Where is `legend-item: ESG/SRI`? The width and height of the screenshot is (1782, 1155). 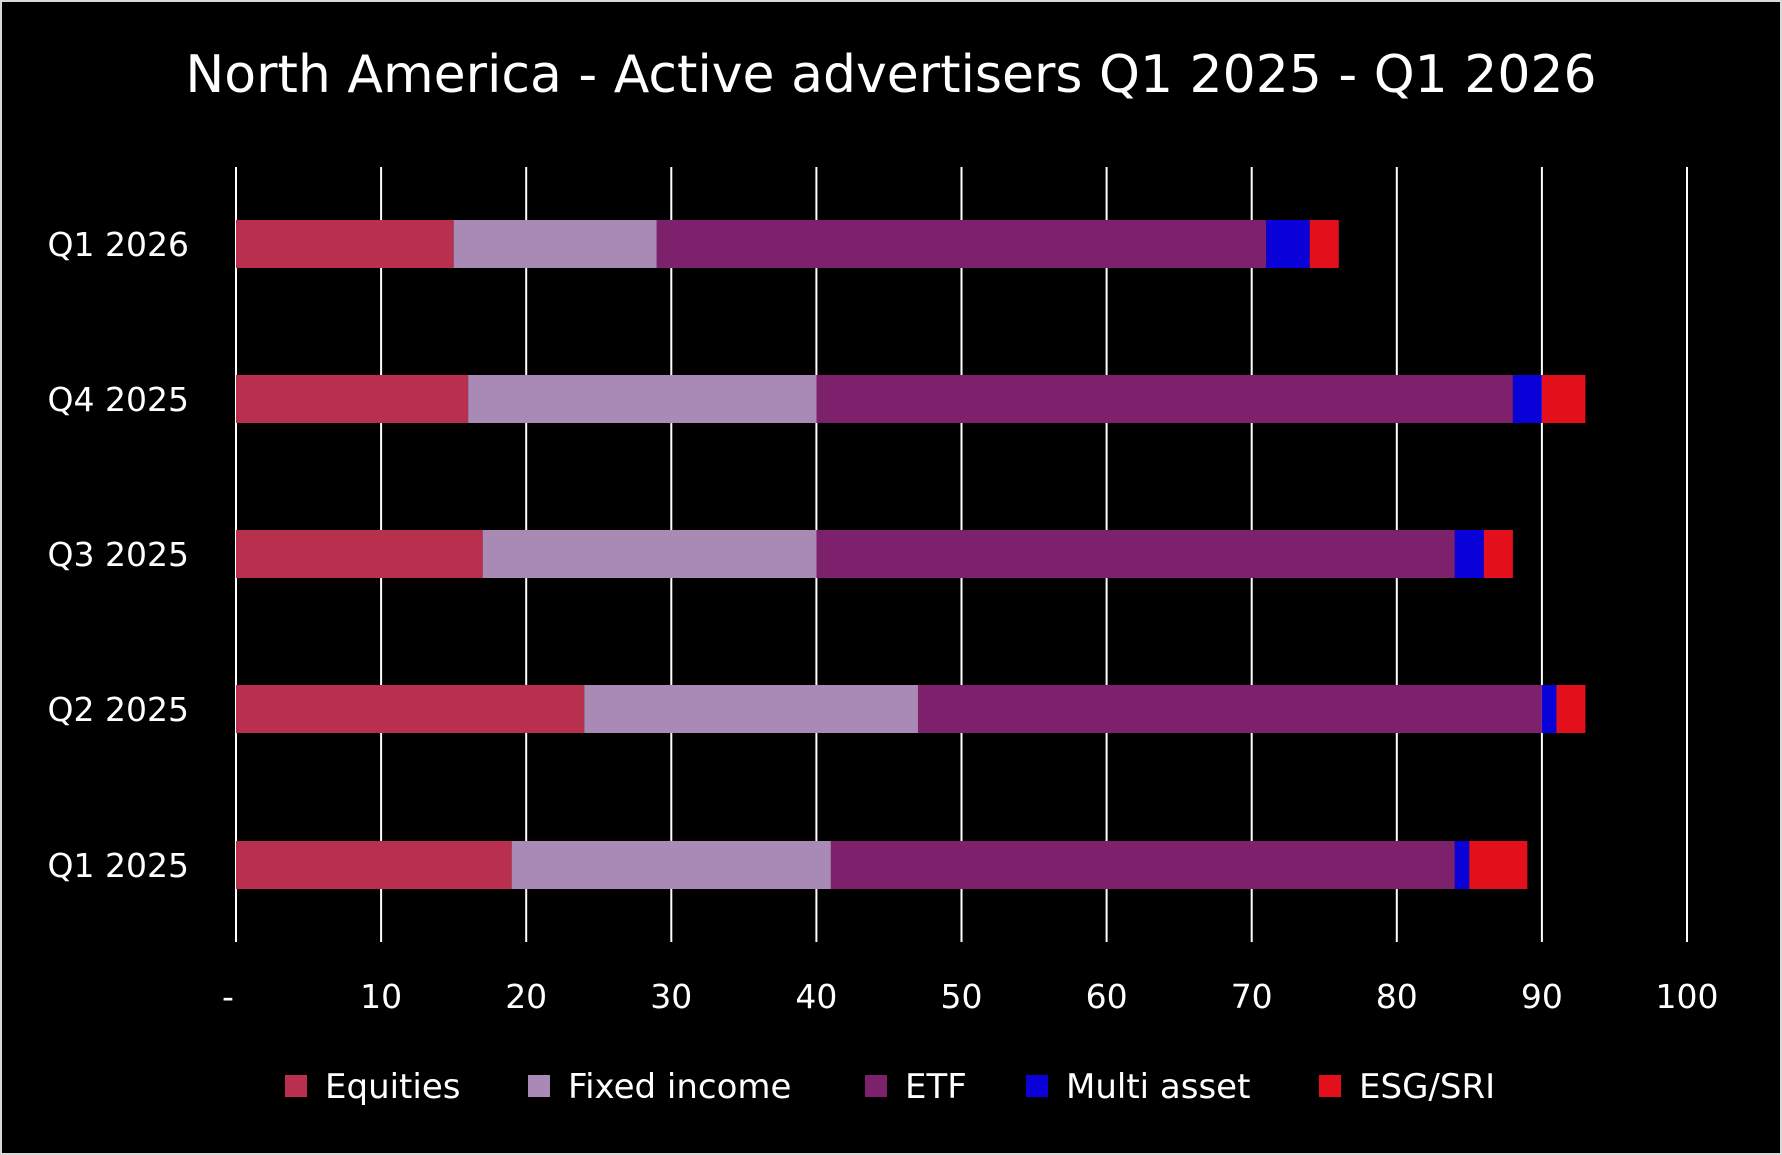
legend-item: ESG/SRI is located at coordinates (1407, 1087).